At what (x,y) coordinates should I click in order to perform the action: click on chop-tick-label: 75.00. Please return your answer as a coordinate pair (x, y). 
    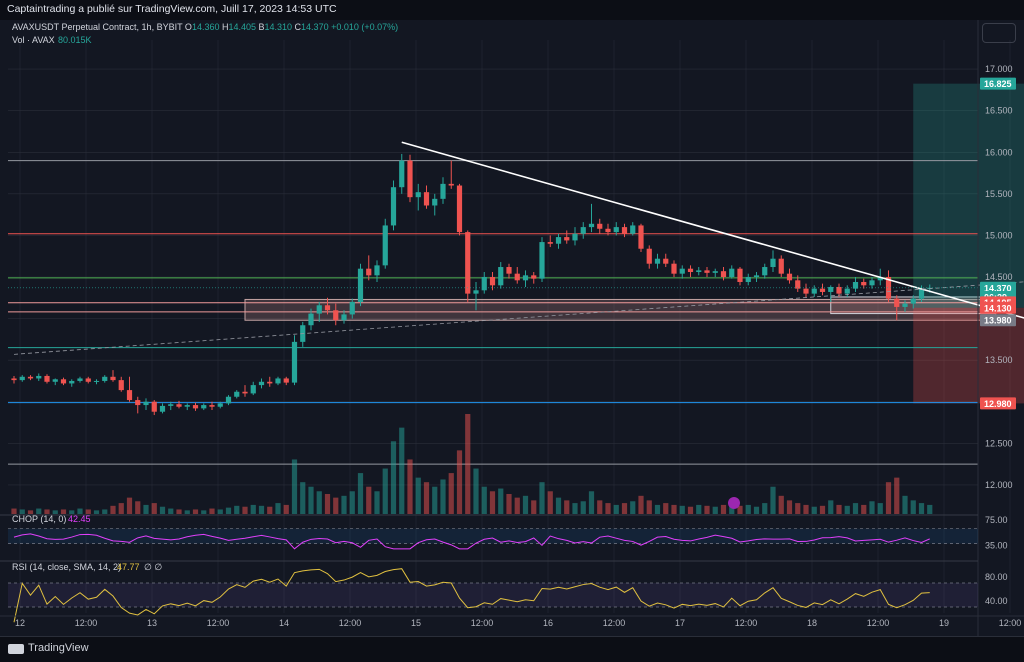
    Looking at the image, I should click on (996, 520).